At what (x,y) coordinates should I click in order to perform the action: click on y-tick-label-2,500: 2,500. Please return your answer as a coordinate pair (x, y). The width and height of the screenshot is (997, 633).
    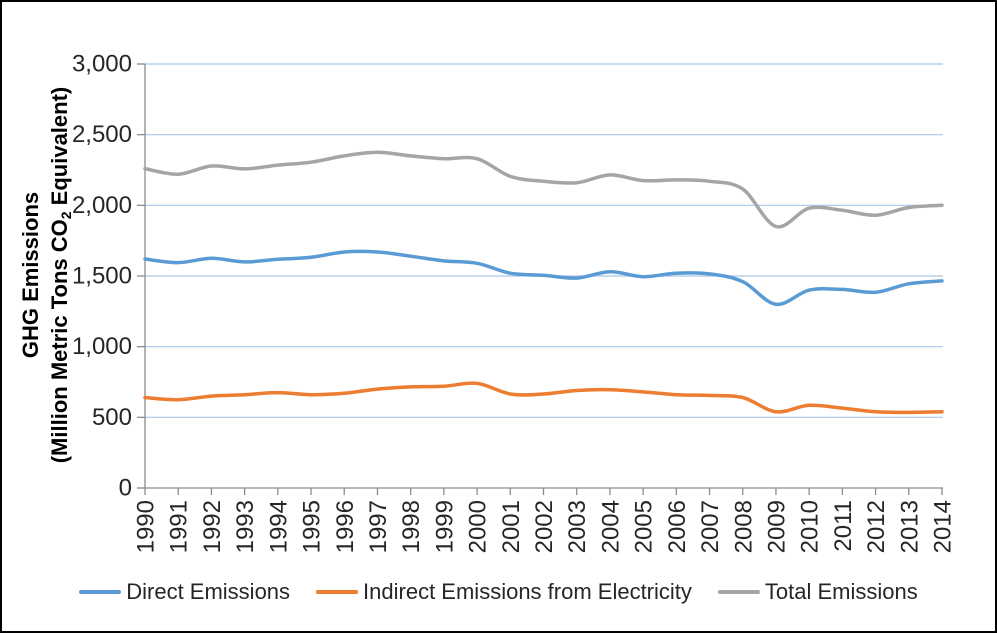
    Looking at the image, I should click on (102, 134).